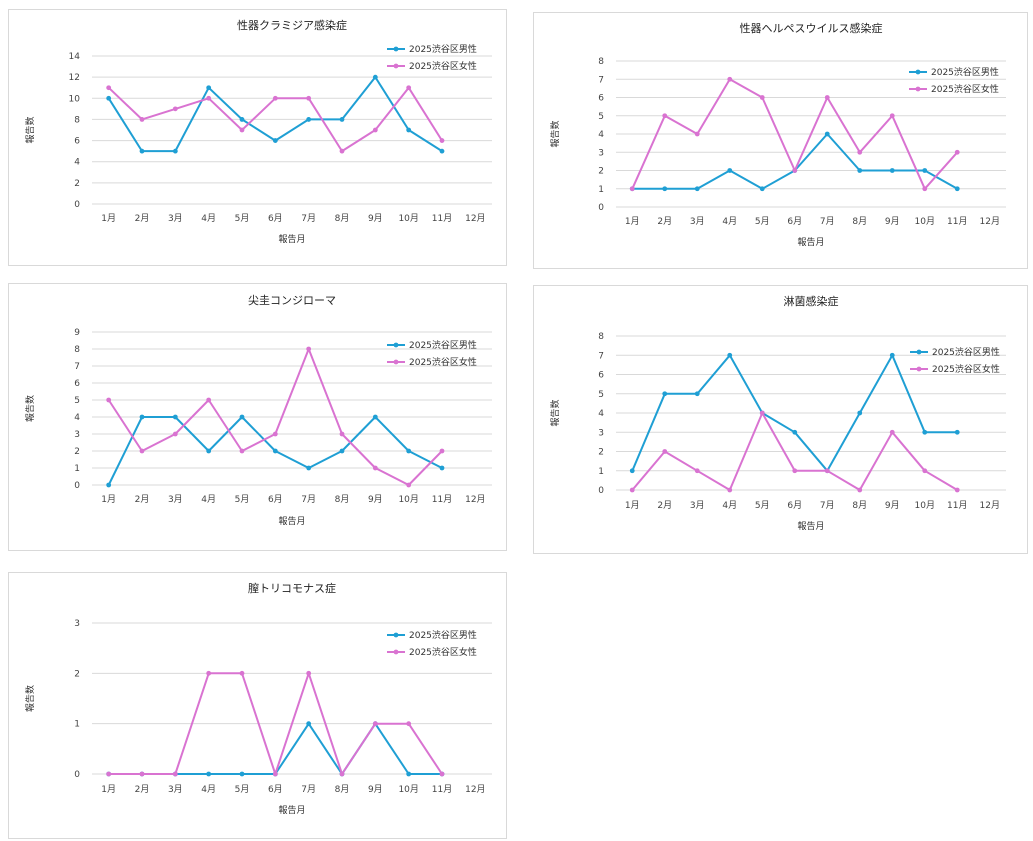  Describe the element at coordinates (859, 505) in the screenshot. I see `x-tick-label: 8月` at that location.